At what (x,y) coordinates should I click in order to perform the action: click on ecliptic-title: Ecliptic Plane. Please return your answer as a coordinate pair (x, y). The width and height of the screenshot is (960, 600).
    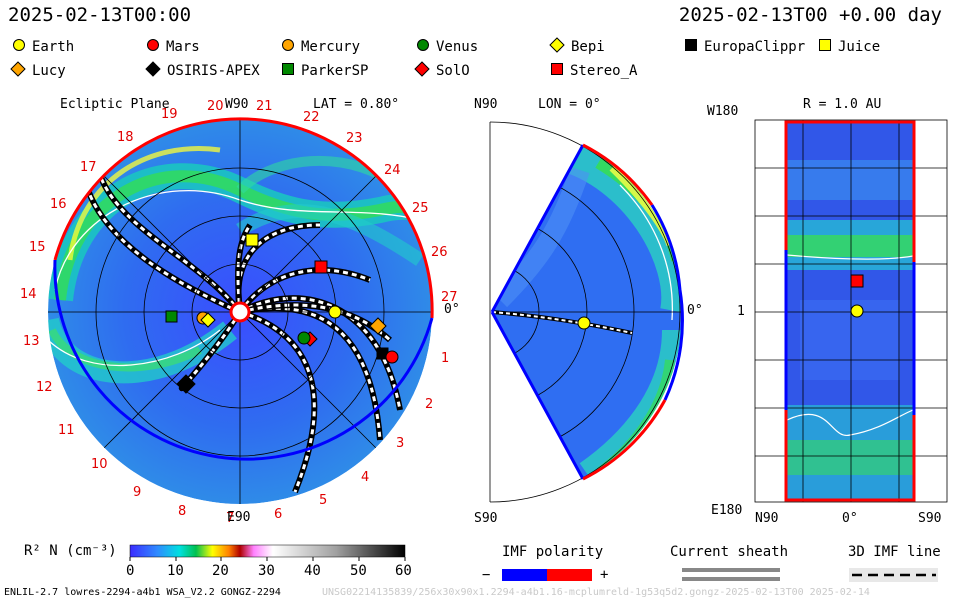
    Looking at the image, I should click on (115, 104).